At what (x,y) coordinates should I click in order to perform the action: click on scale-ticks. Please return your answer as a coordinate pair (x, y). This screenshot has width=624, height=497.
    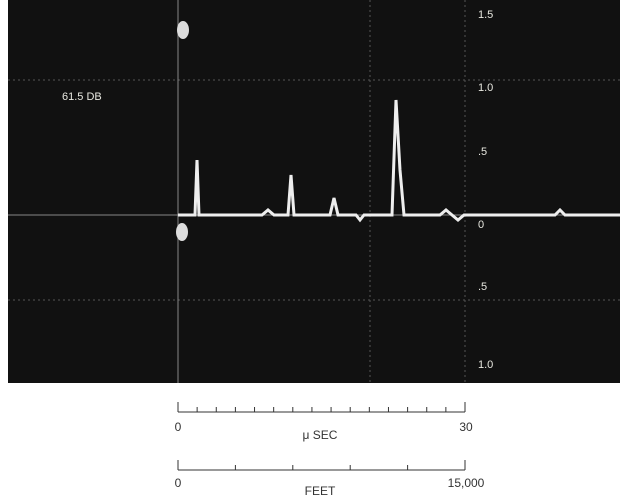
    Looking at the image, I should click on (321, 436).